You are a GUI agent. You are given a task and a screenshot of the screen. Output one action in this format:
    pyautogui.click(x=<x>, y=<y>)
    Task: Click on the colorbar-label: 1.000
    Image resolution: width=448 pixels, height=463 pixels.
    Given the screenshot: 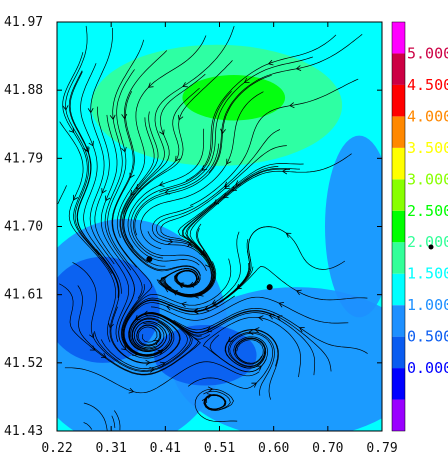 What is the action you would take?
    pyautogui.click(x=427, y=305)
    